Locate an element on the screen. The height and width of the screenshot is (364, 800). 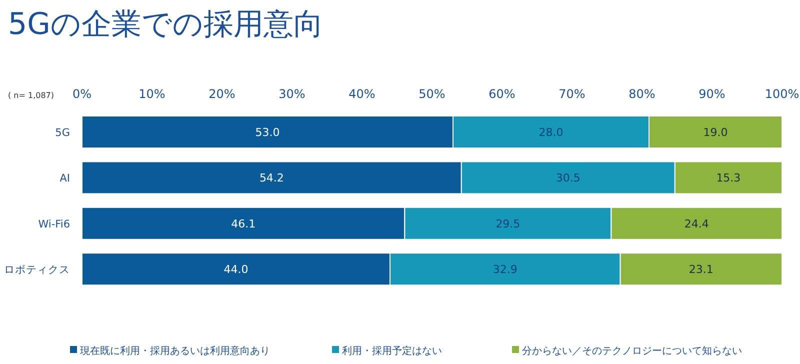
y-tick-label: AI is located at coordinates (65, 178).